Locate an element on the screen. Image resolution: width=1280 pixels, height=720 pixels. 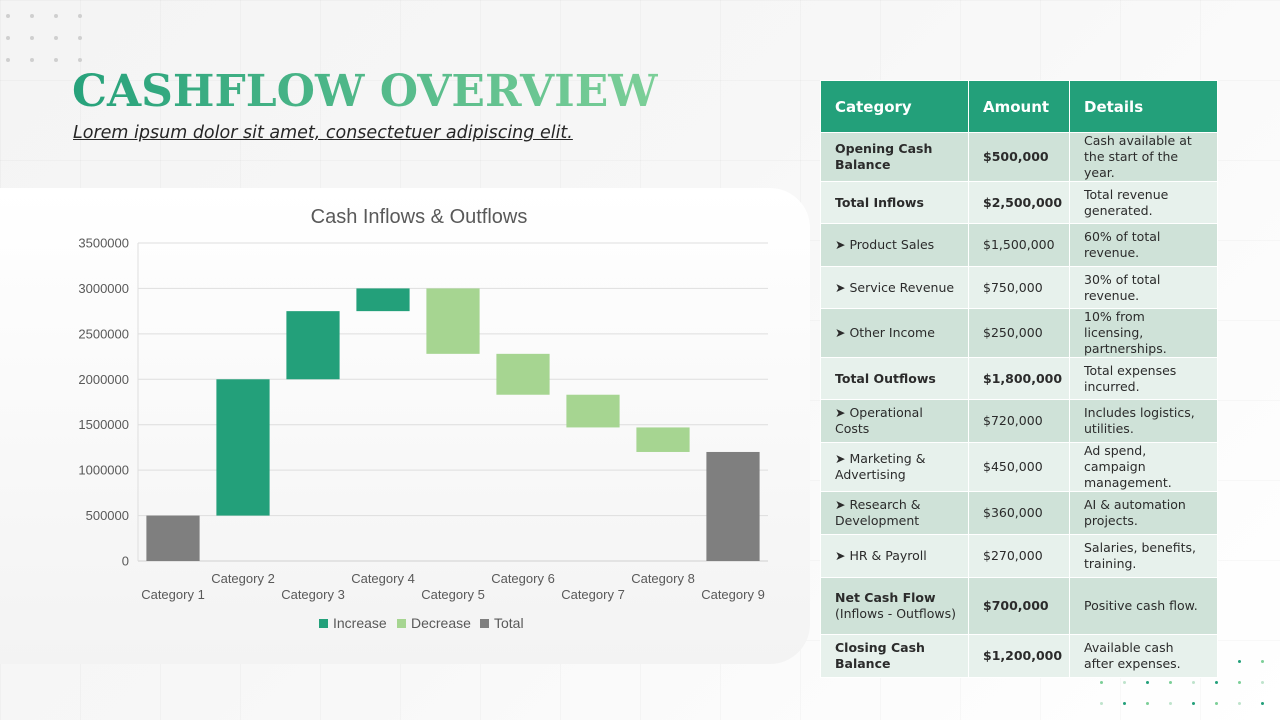
x-tick-label: Category 7 is located at coordinates (593, 594).